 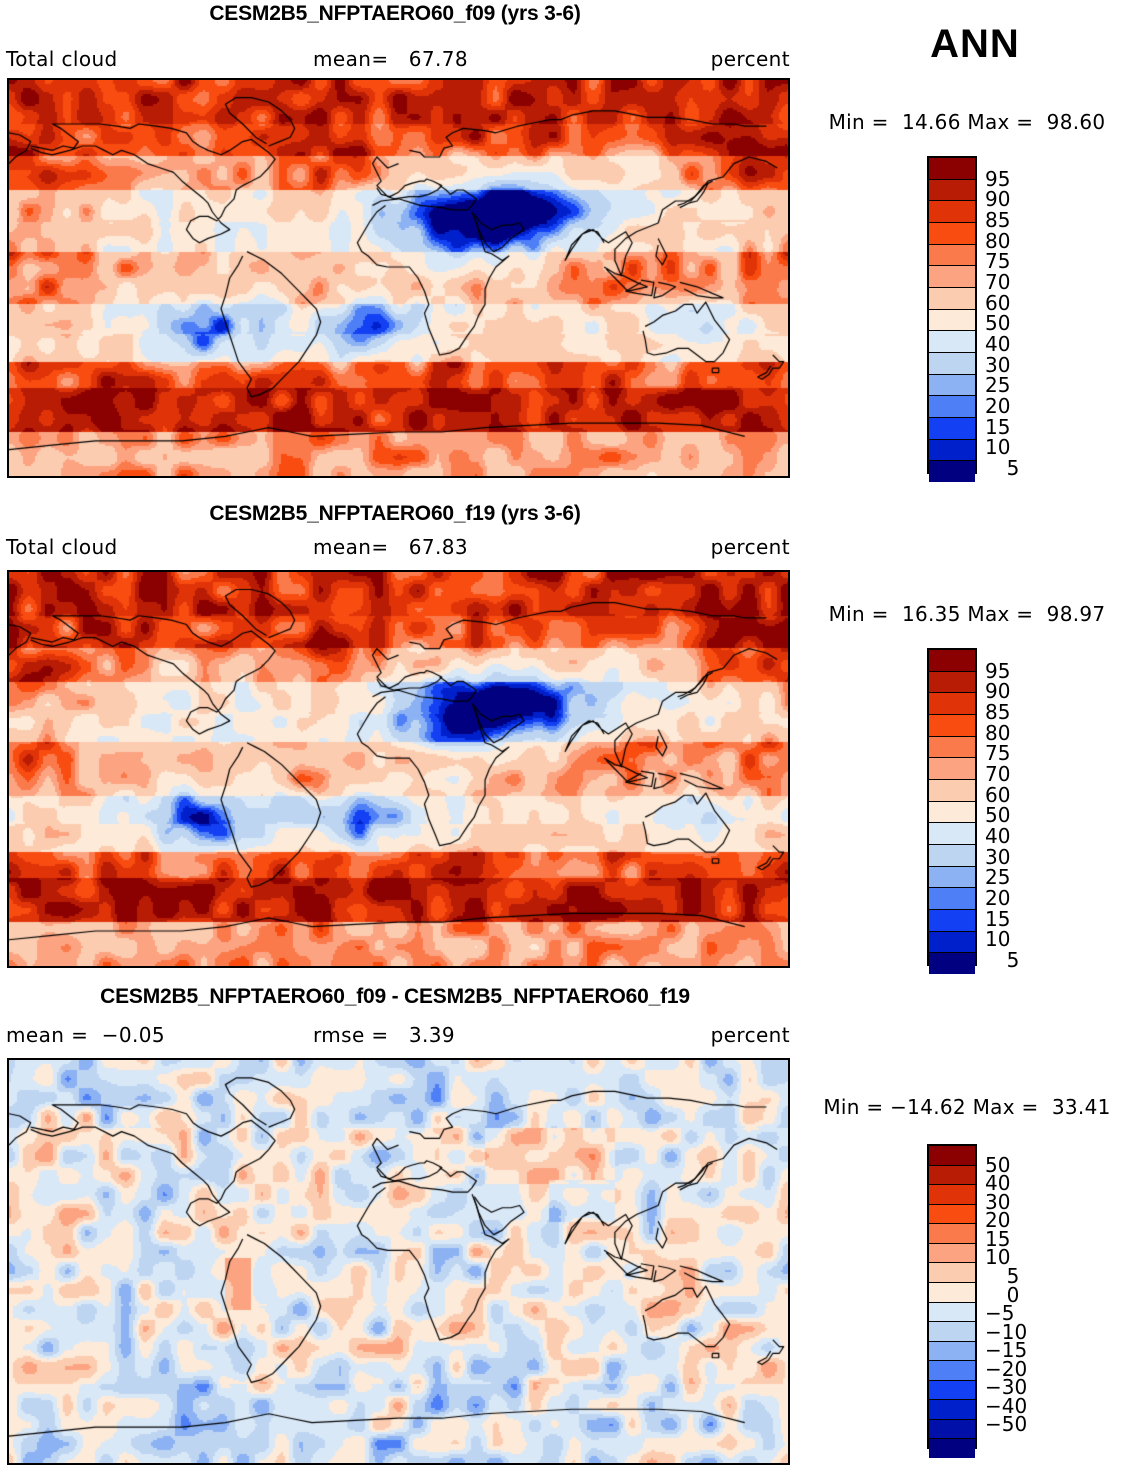 What do you see at coordinates (391, 547) in the screenshot?
I see `panel-middle-mean: mean= 67.83` at bounding box center [391, 547].